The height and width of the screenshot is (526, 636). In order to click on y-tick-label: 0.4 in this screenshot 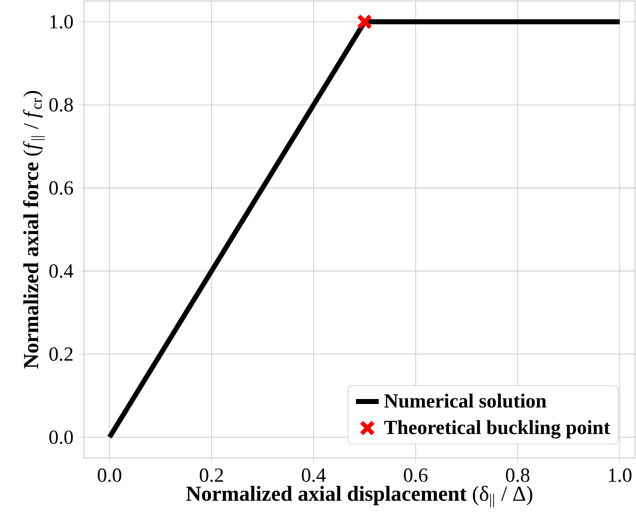, I will do `click(61, 271)`.